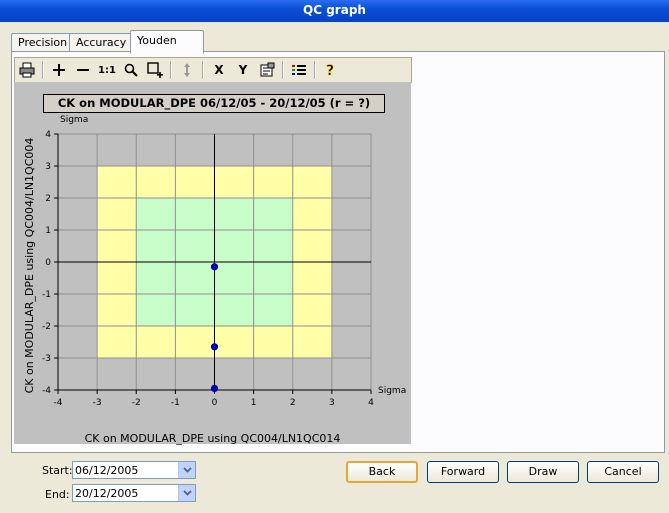 The height and width of the screenshot is (513, 669). What do you see at coordinates (463, 472) in the screenshot?
I see `forward-button: Forward` at bounding box center [463, 472].